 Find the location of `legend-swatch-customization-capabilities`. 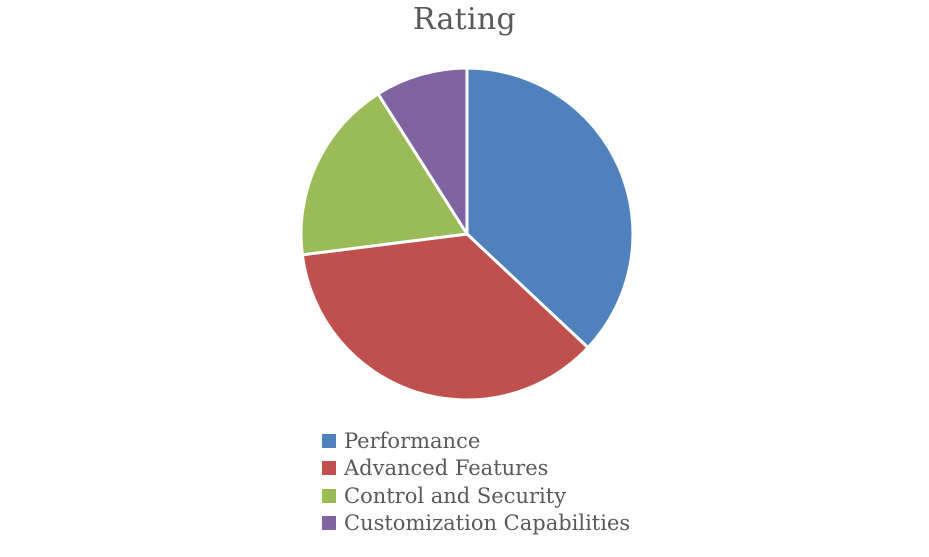

legend-swatch-customization-capabilities is located at coordinates (329, 523).